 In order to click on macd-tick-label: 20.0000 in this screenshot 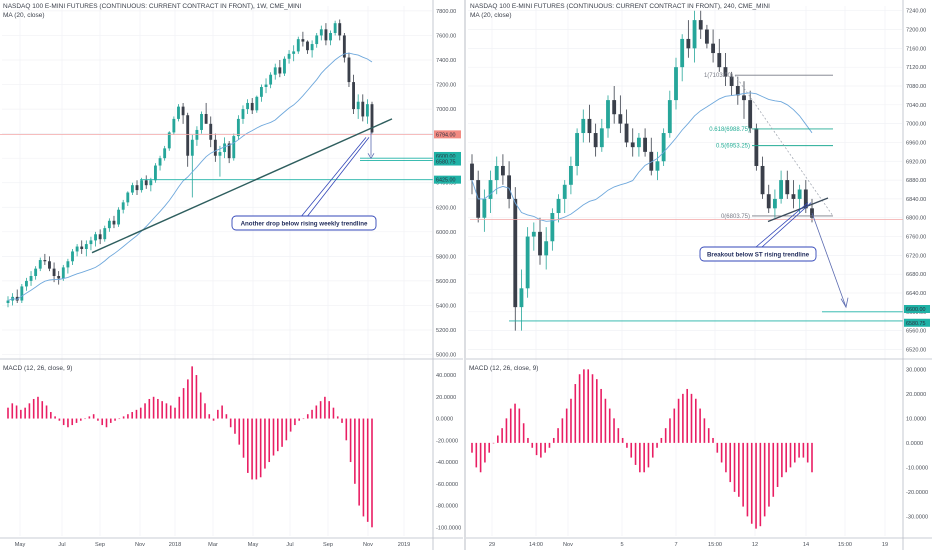, I will do `click(446, 398)`.